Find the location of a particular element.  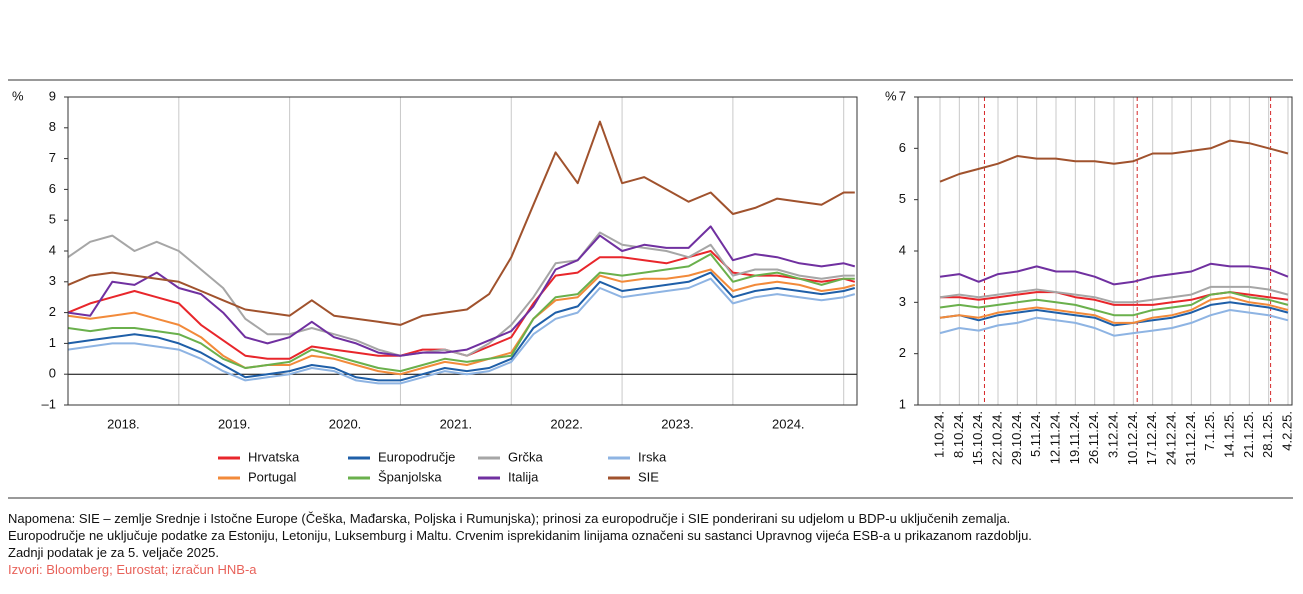

x-tick-label: 24.12.24. is located at coordinates (1170, 438).